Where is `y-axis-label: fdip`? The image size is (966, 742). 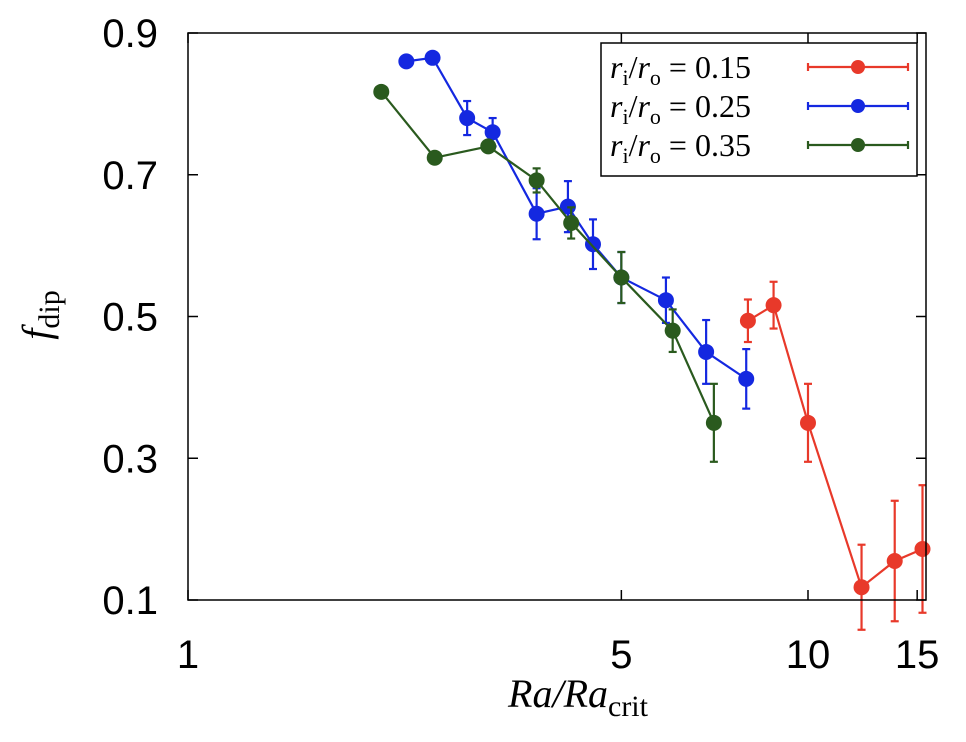
y-axis-label: fdip is located at coordinates (40, 314).